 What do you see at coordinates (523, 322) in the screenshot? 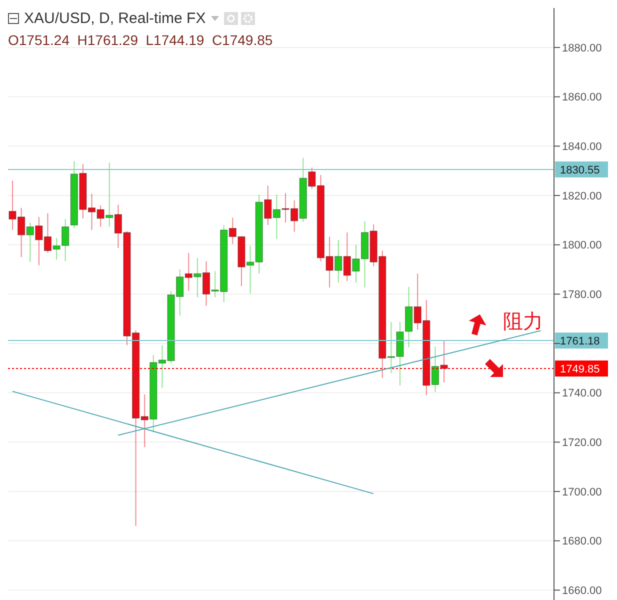
I see `annotation: 阻力` at bounding box center [523, 322].